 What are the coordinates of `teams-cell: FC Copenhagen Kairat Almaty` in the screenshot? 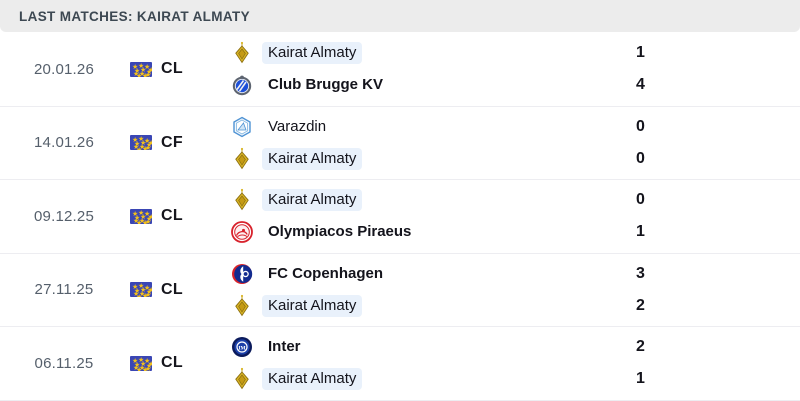 It's located at (414, 290).